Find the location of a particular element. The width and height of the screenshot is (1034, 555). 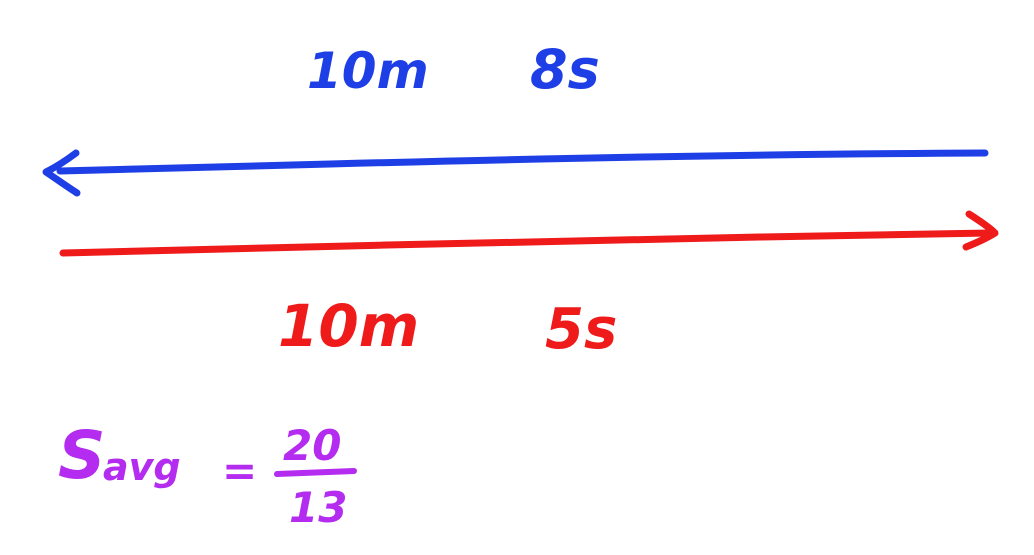

lower-distance-label: 10m is located at coordinates (348, 326).